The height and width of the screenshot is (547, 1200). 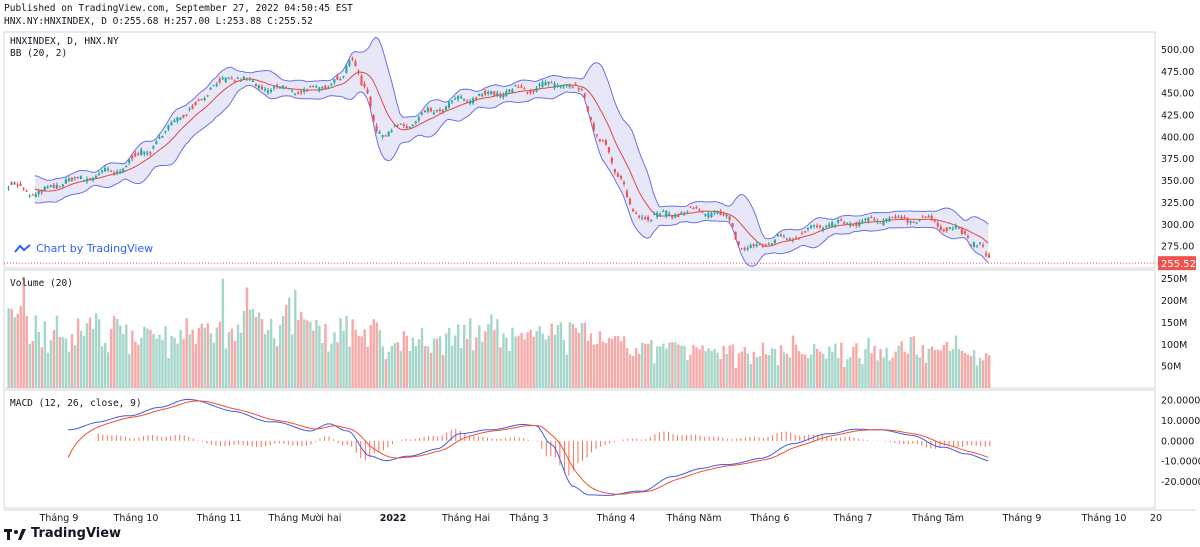 What do you see at coordinates (219, 518) in the screenshot?
I see `time-tick-label: Tháng 11` at bounding box center [219, 518].